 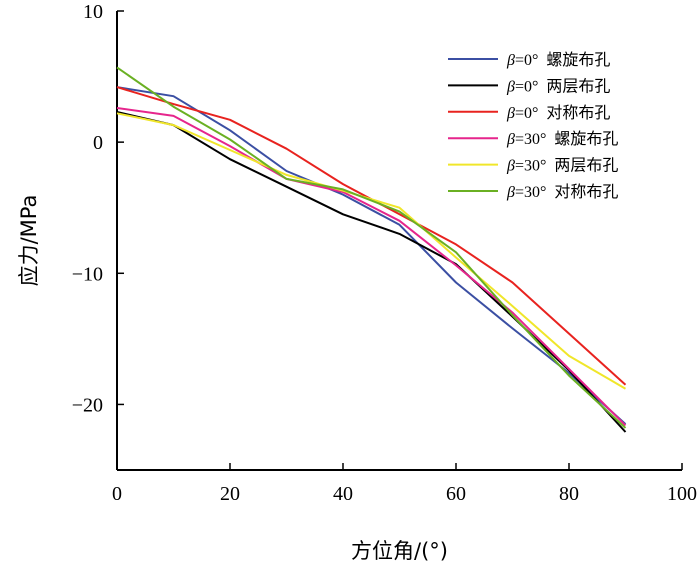 I want to click on legend-label: β=30° 对称布孔, so click(x=562, y=191).